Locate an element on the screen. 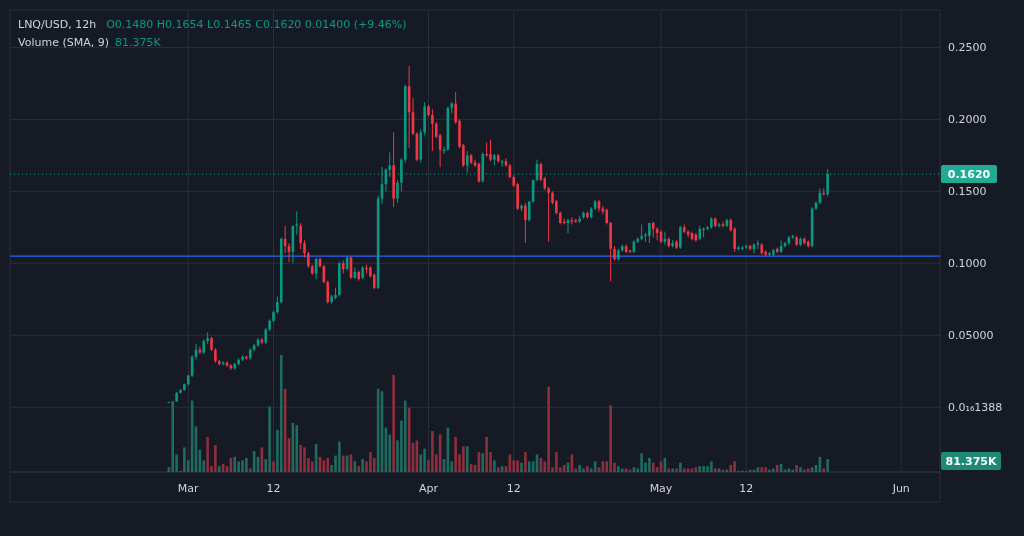 Image resolution: width=1024 pixels, height=536 pixels. x-tick-label: Mar is located at coordinates (188, 488).